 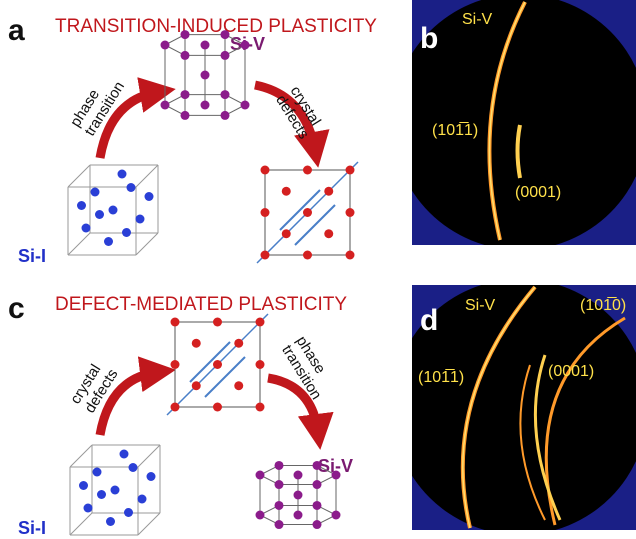 What do you see at coordinates (429, 38) in the screenshot?
I see `panel-letter: b` at bounding box center [429, 38].